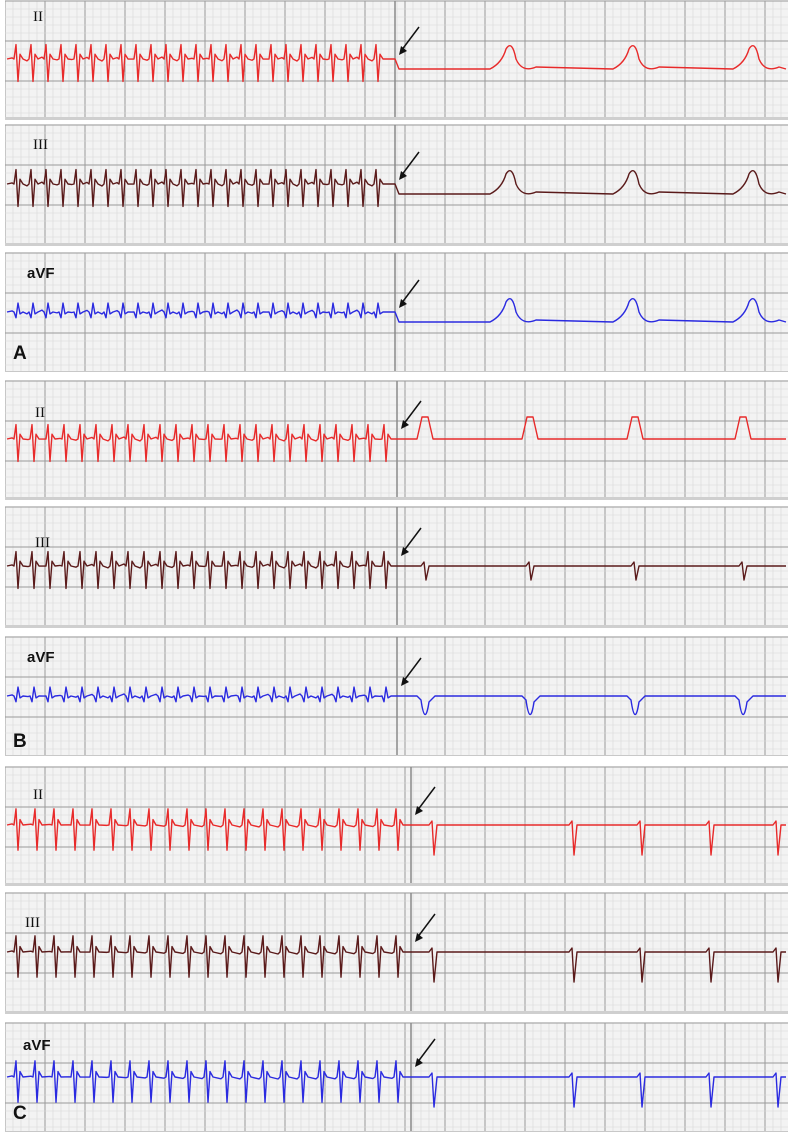  Describe the element at coordinates (20, 1113) in the screenshot. I see `panel-label: C` at that location.